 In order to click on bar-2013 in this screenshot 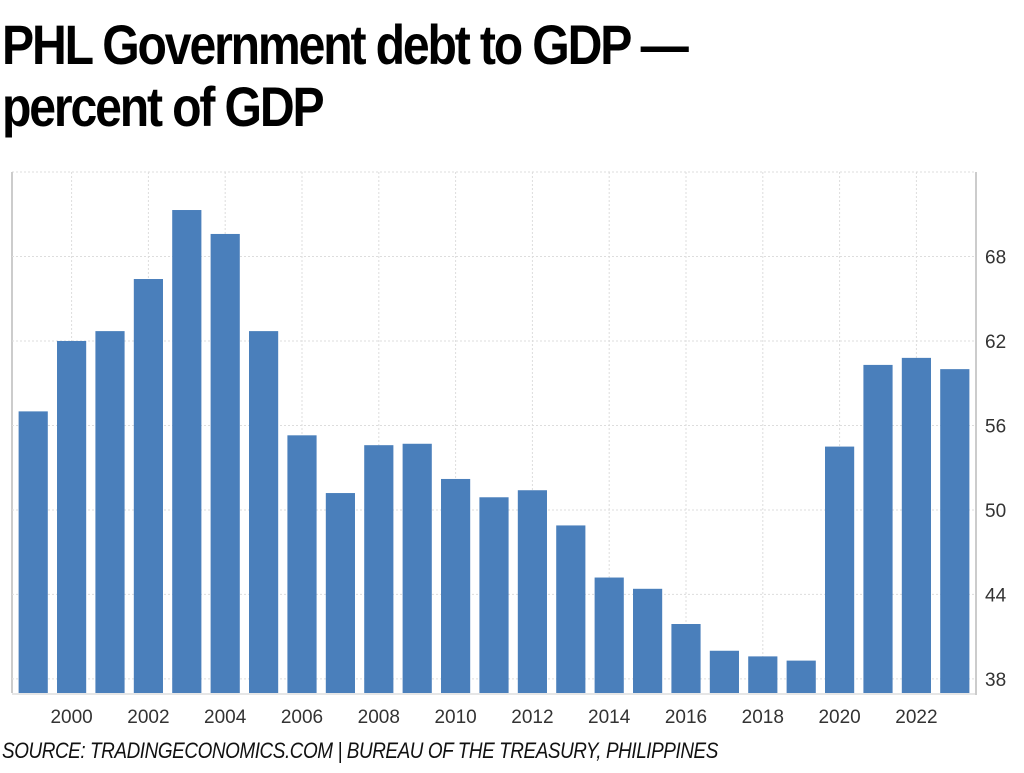, I will do `click(571, 609)`.